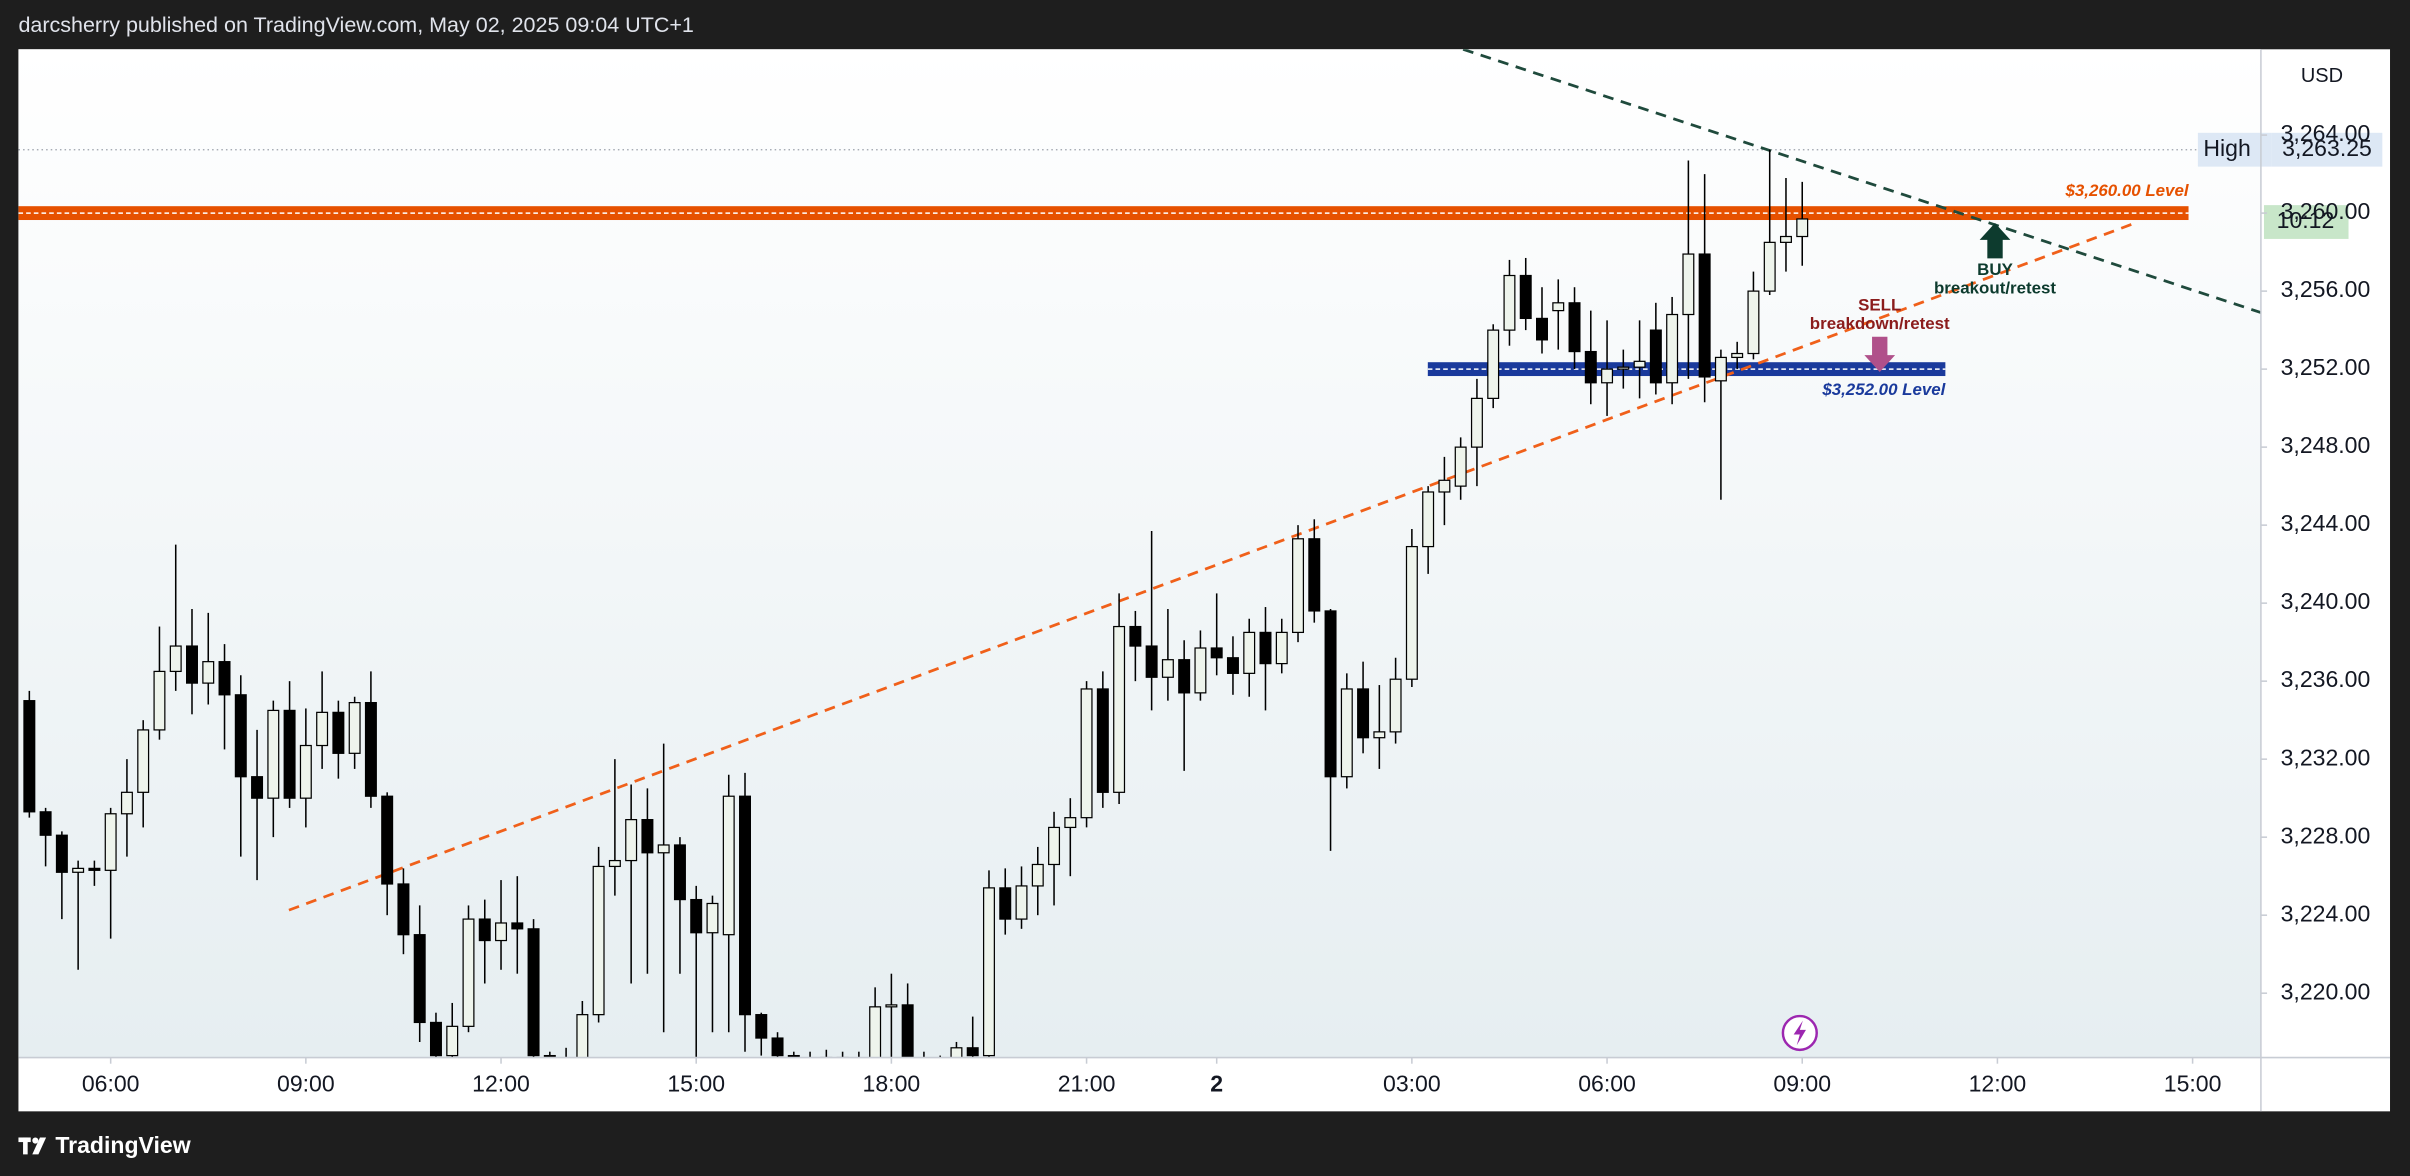 The height and width of the screenshot is (1176, 2410). Describe the element at coordinates (1883, 389) in the screenshot. I see `level-label: $3,252.00 Level` at that location.